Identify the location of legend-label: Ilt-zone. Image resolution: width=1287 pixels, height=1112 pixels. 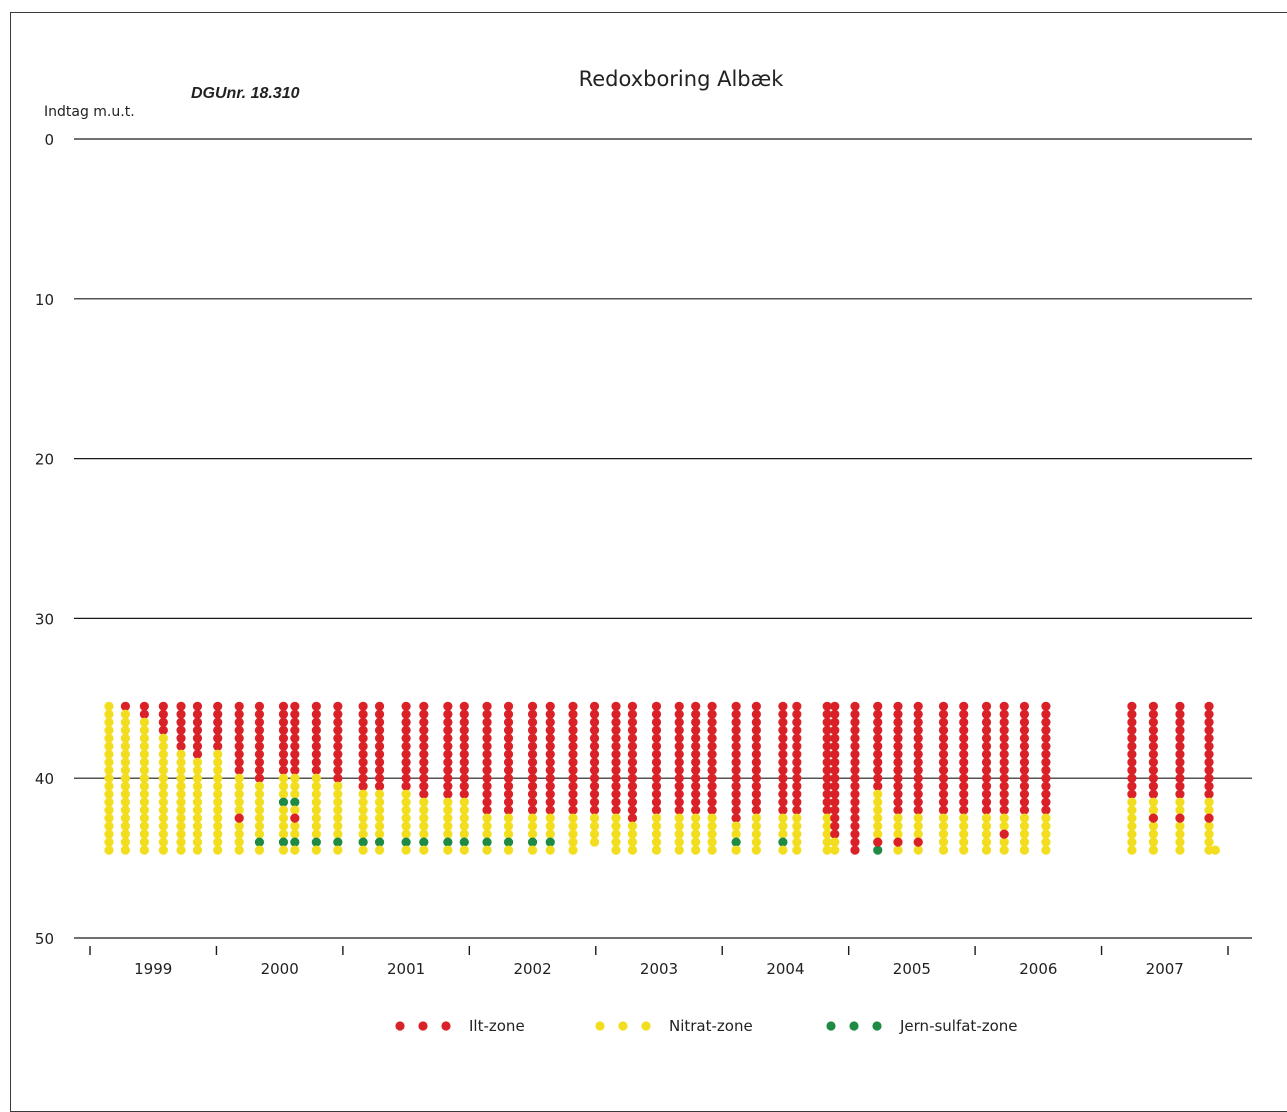
(497, 1026).